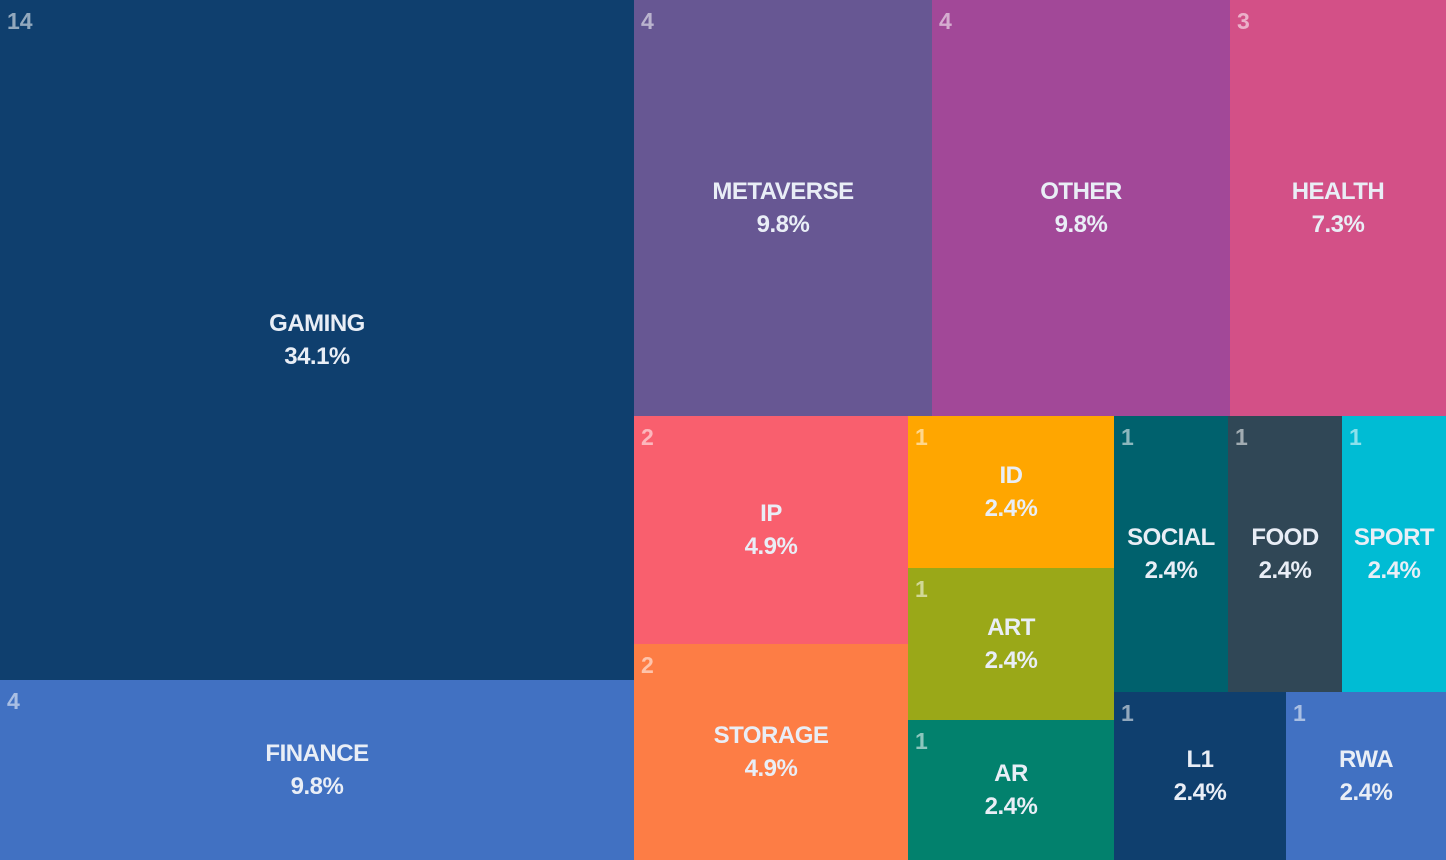 The image size is (1446, 860). I want to click on cell-label-group: METAVERSE 9.8%, so click(783, 208).